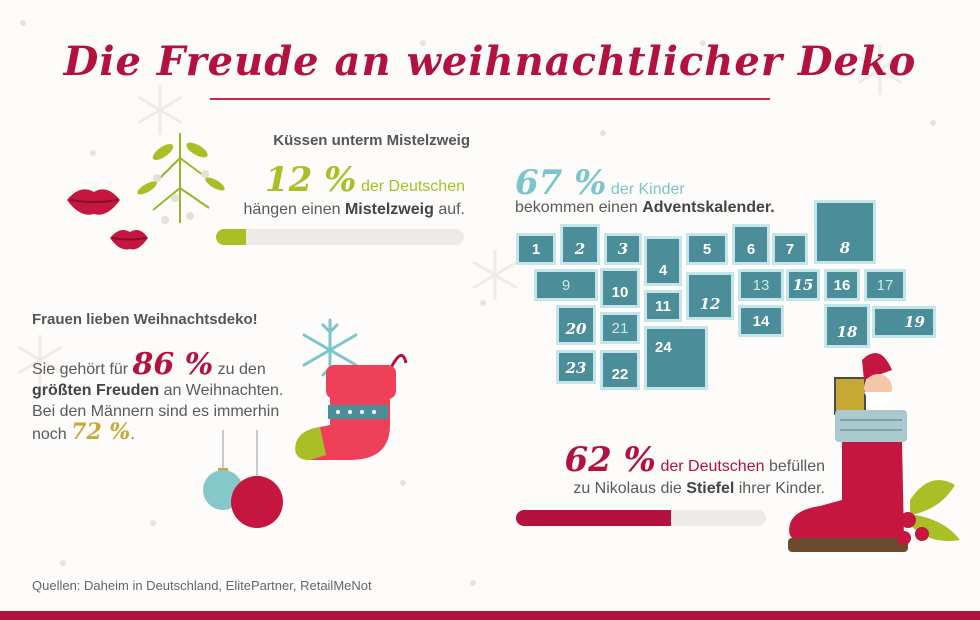 Image resolution: width=980 pixels, height=620 pixels. Describe the element at coordinates (885, 285) in the screenshot. I see `calendar-door: 17` at that location.